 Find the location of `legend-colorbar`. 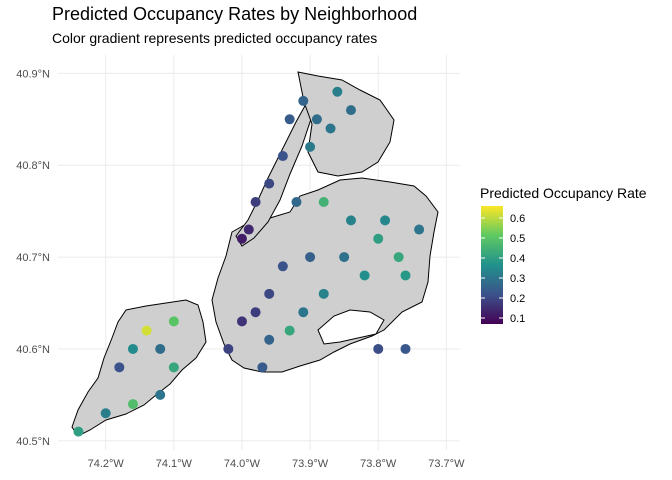

legend-colorbar is located at coordinates (492, 265).